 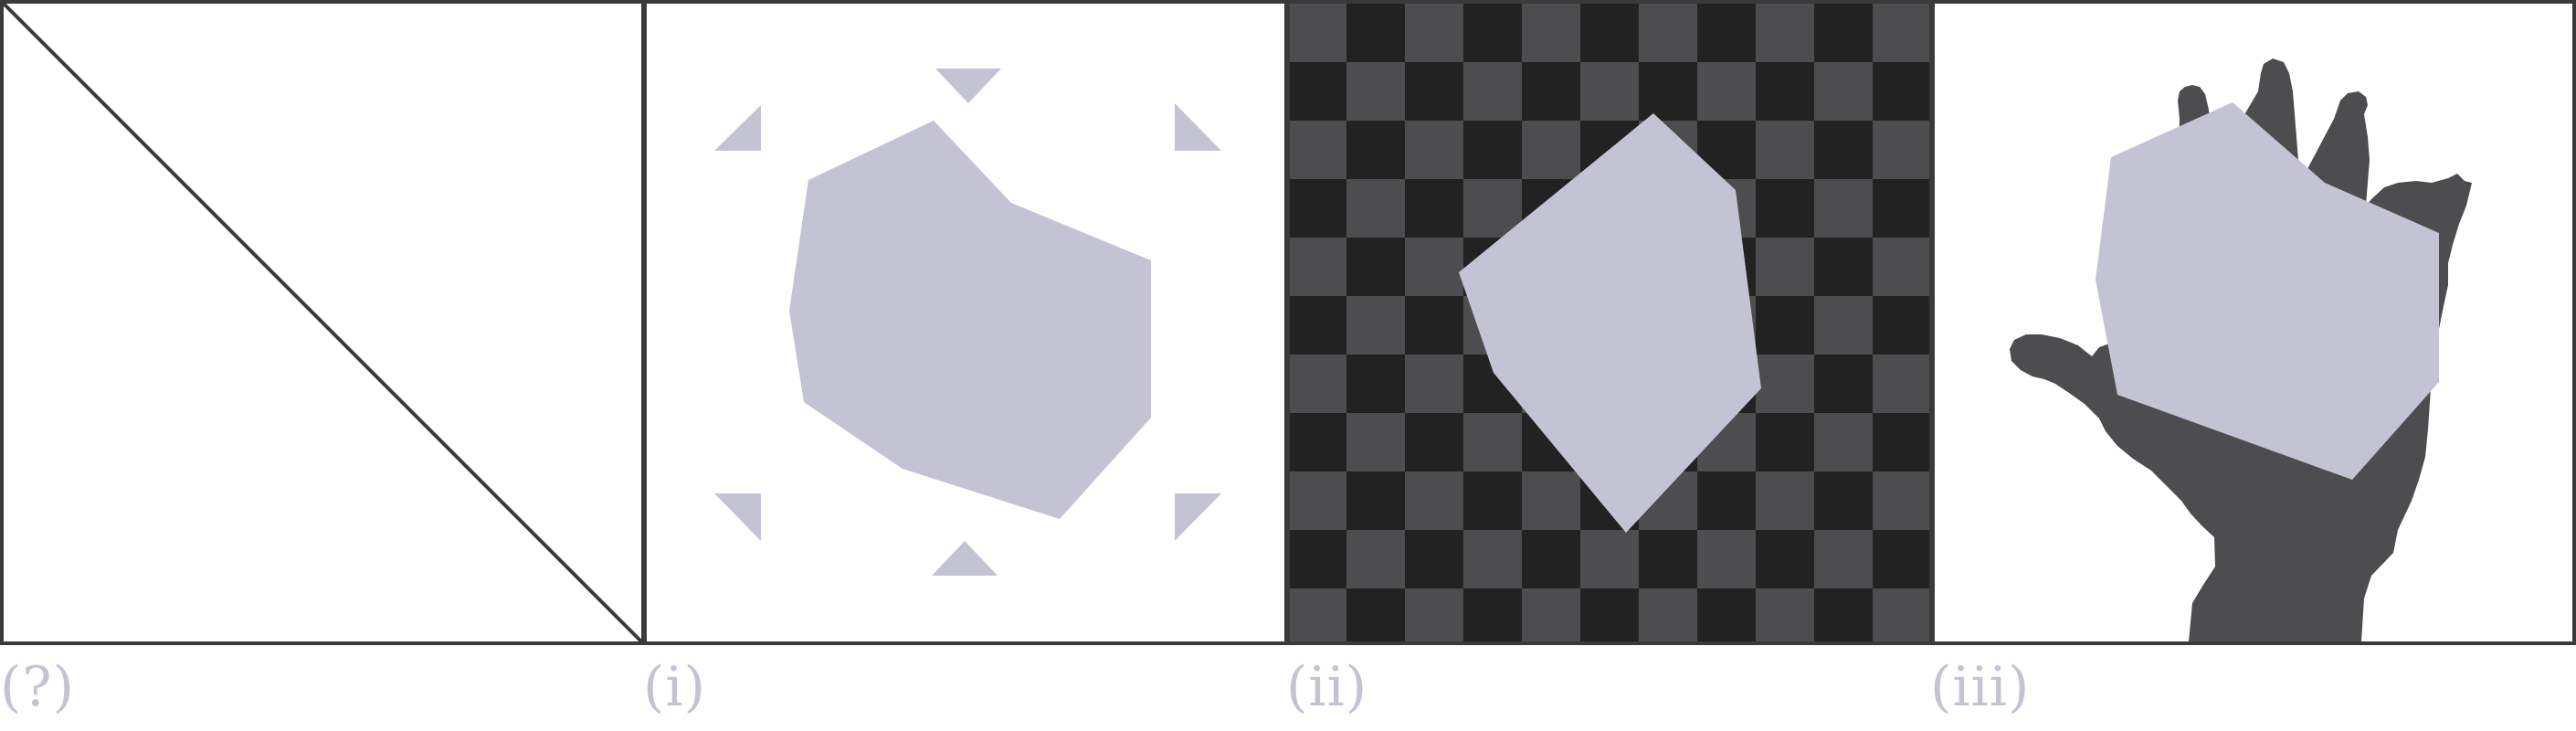 What do you see at coordinates (970, 320) in the screenshot?
I see `hexagon-shape` at bounding box center [970, 320].